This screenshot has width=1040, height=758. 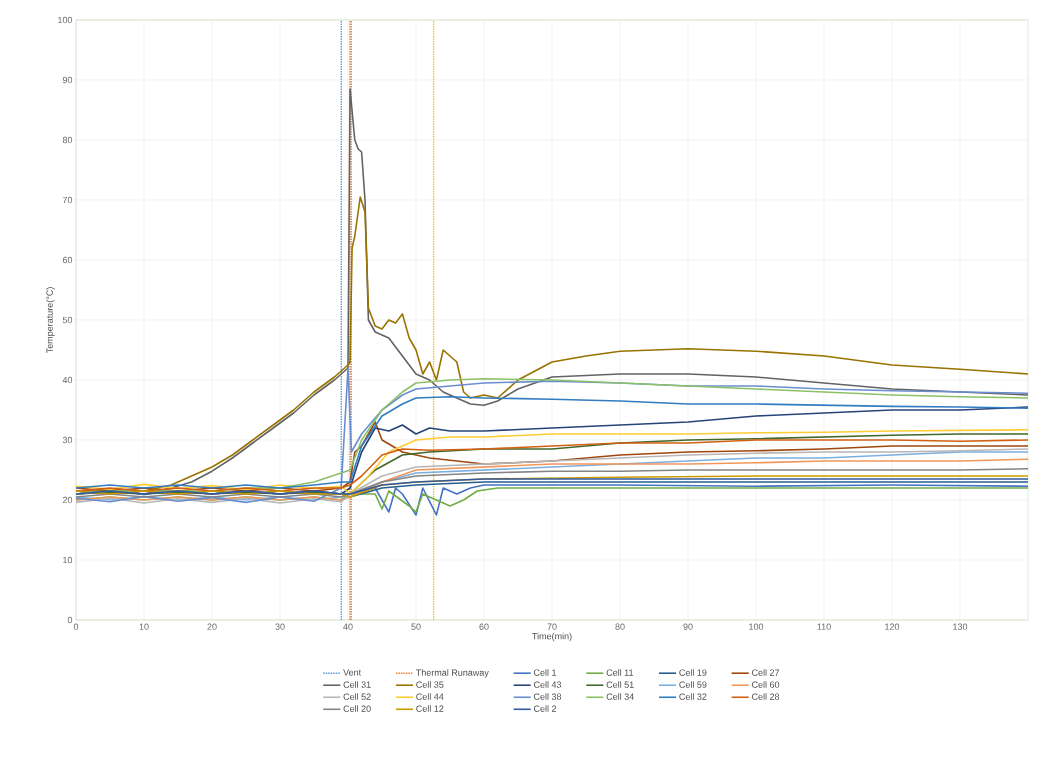 What do you see at coordinates (67, 500) in the screenshot?
I see `y-tick-label: 20` at bounding box center [67, 500].